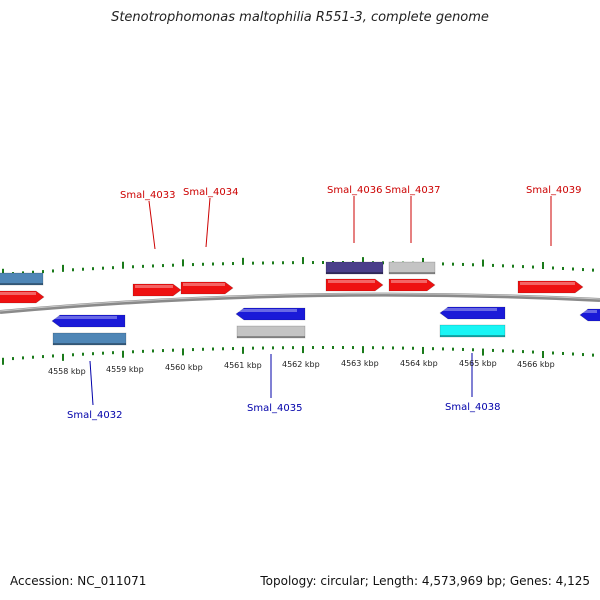  Describe the element at coordinates (78, 581) in the screenshot. I see `accession-label: Accession: NC_011071` at that location.